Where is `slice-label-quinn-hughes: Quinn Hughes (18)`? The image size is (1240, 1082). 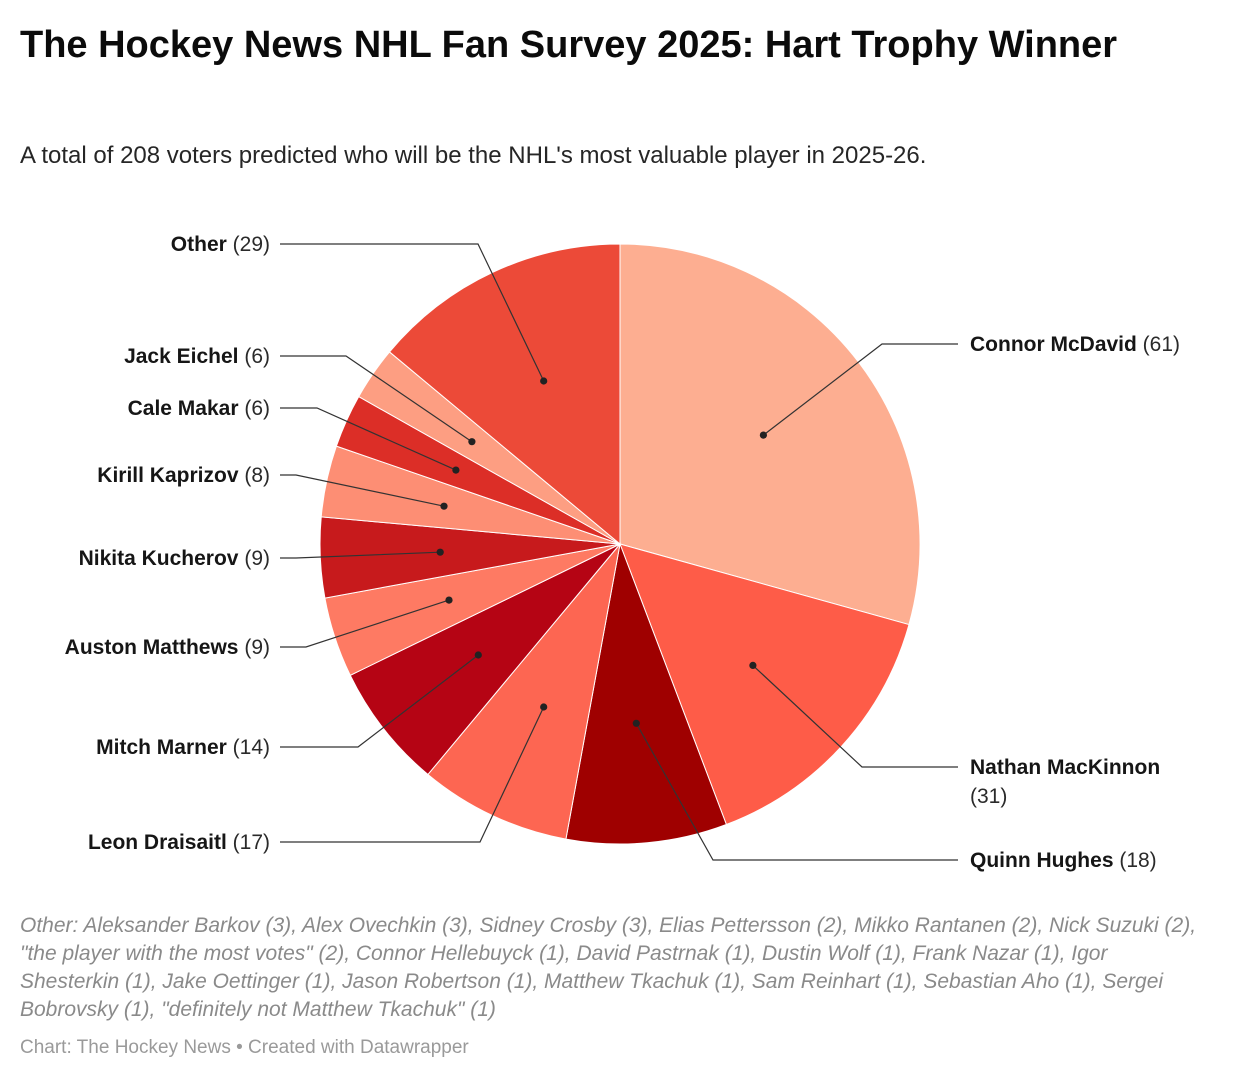
slice-label-quinn-hughes: Quinn Hughes (18) is located at coordinates (1063, 860).